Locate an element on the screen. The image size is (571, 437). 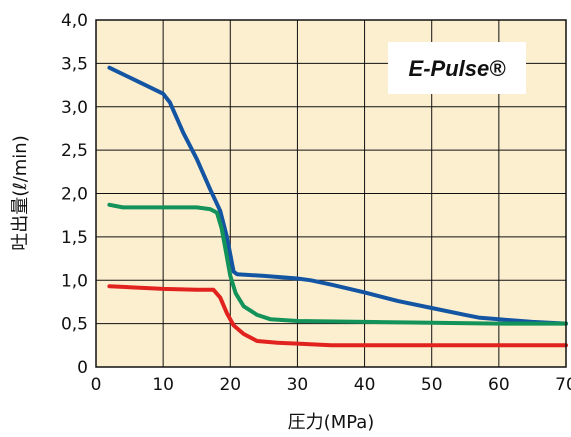
y-tick-label: 1,0 is located at coordinates (74, 281).